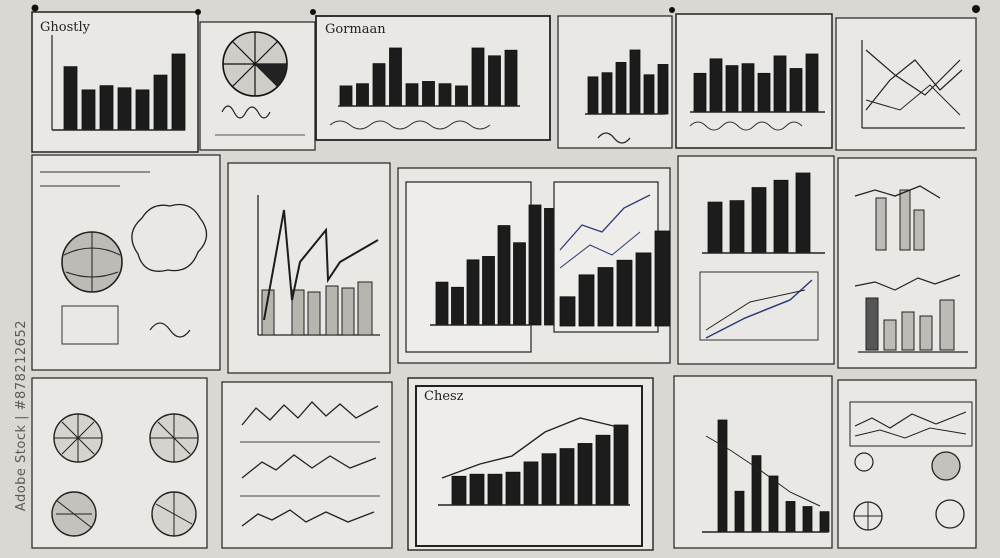 The height and width of the screenshot is (558, 1000). I want to click on sketch-panel-r1c2, so click(257, 86).